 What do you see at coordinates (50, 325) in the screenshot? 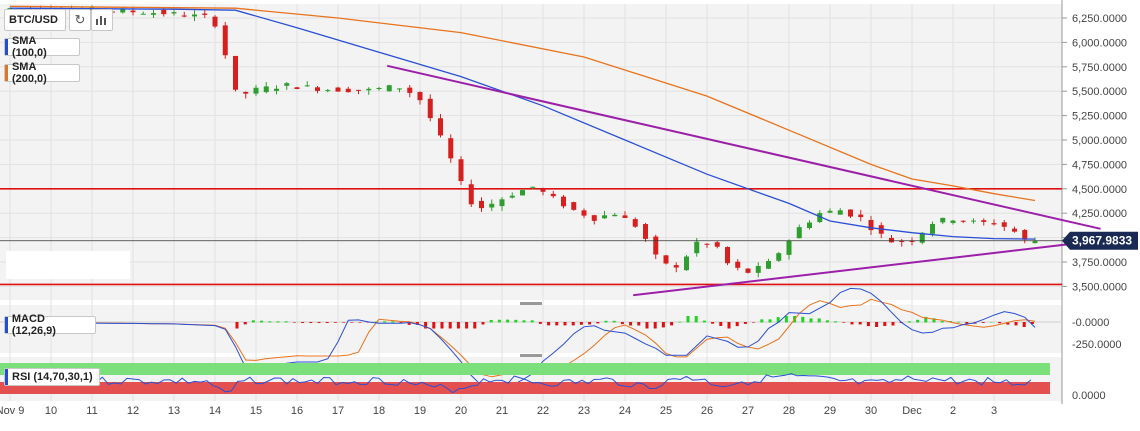
I see `macd-label: MACD (12,26,9)` at bounding box center [50, 325].